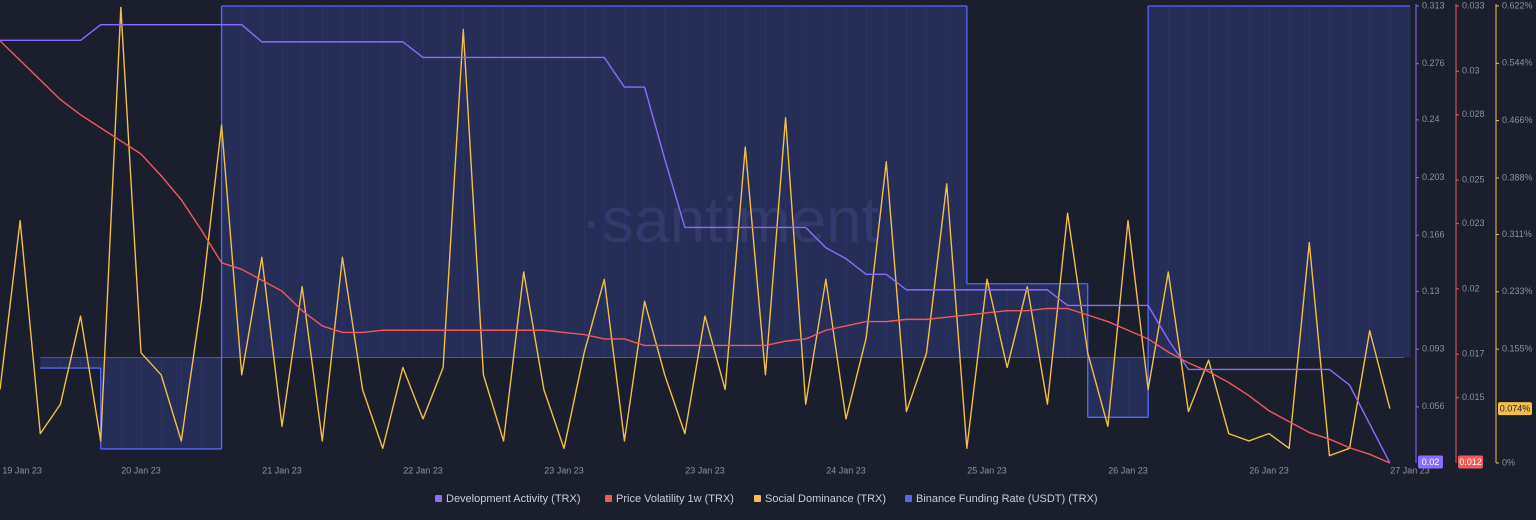 The height and width of the screenshot is (520, 1536). I want to click on legend-label: Social Dominance (TRX), so click(825, 499).